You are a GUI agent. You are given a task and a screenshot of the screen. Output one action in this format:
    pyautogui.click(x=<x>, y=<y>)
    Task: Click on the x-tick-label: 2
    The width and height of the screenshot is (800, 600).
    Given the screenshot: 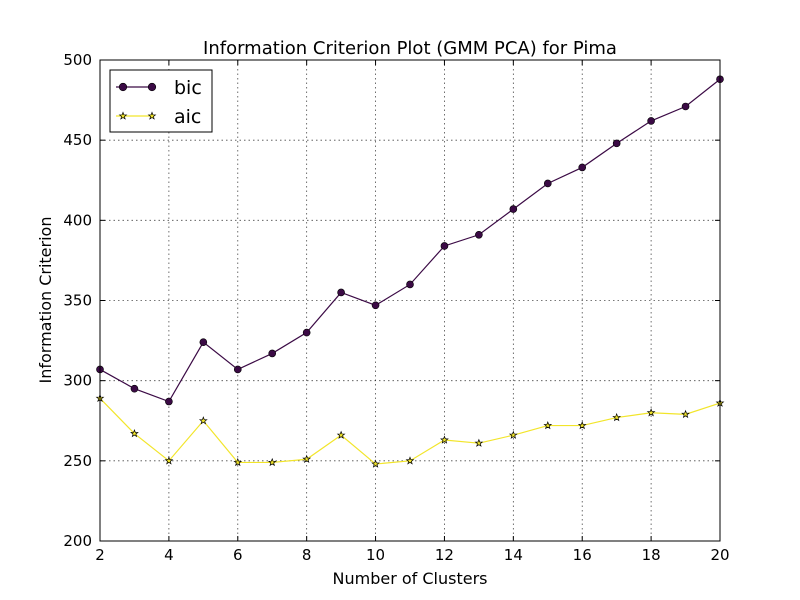 What is the action you would take?
    pyautogui.click(x=100, y=555)
    